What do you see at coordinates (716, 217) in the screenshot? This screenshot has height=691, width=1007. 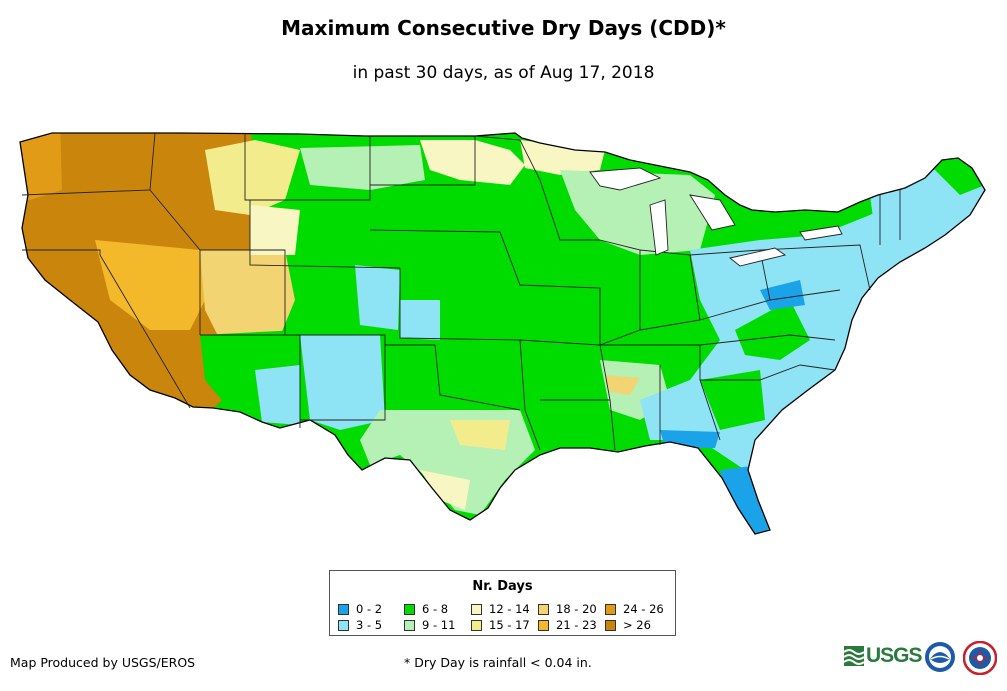 I see `great-lakes` at bounding box center [716, 217].